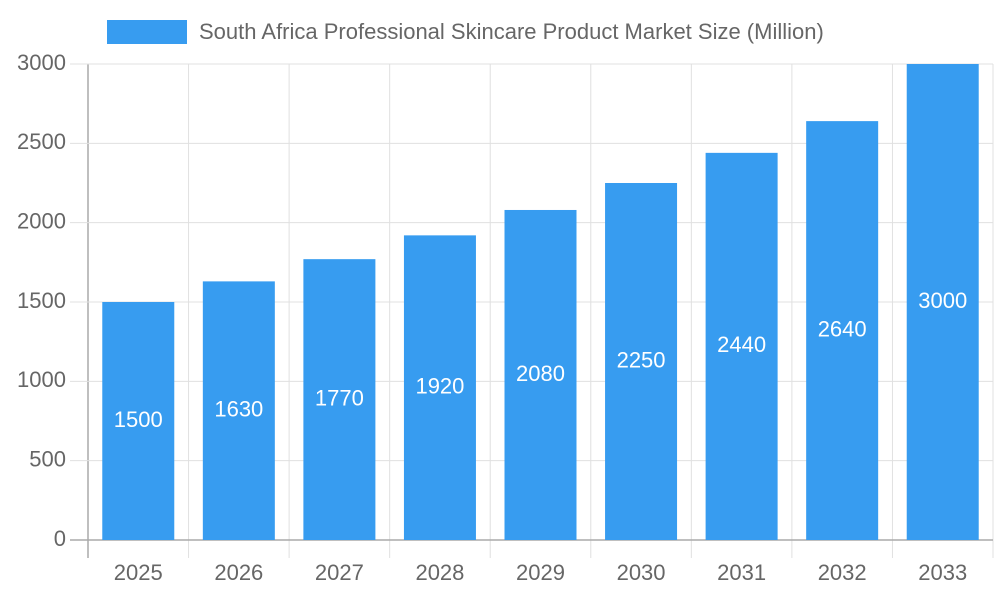  I want to click on data-label: 2080, so click(540, 373).